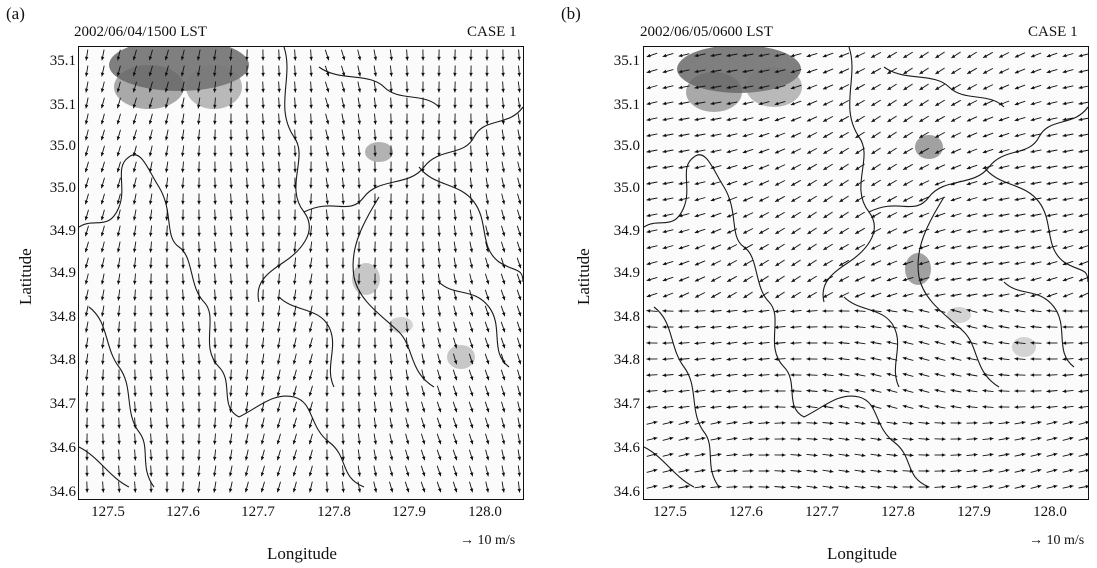  I want to click on x-tick-label: 127.8, so click(898, 512).